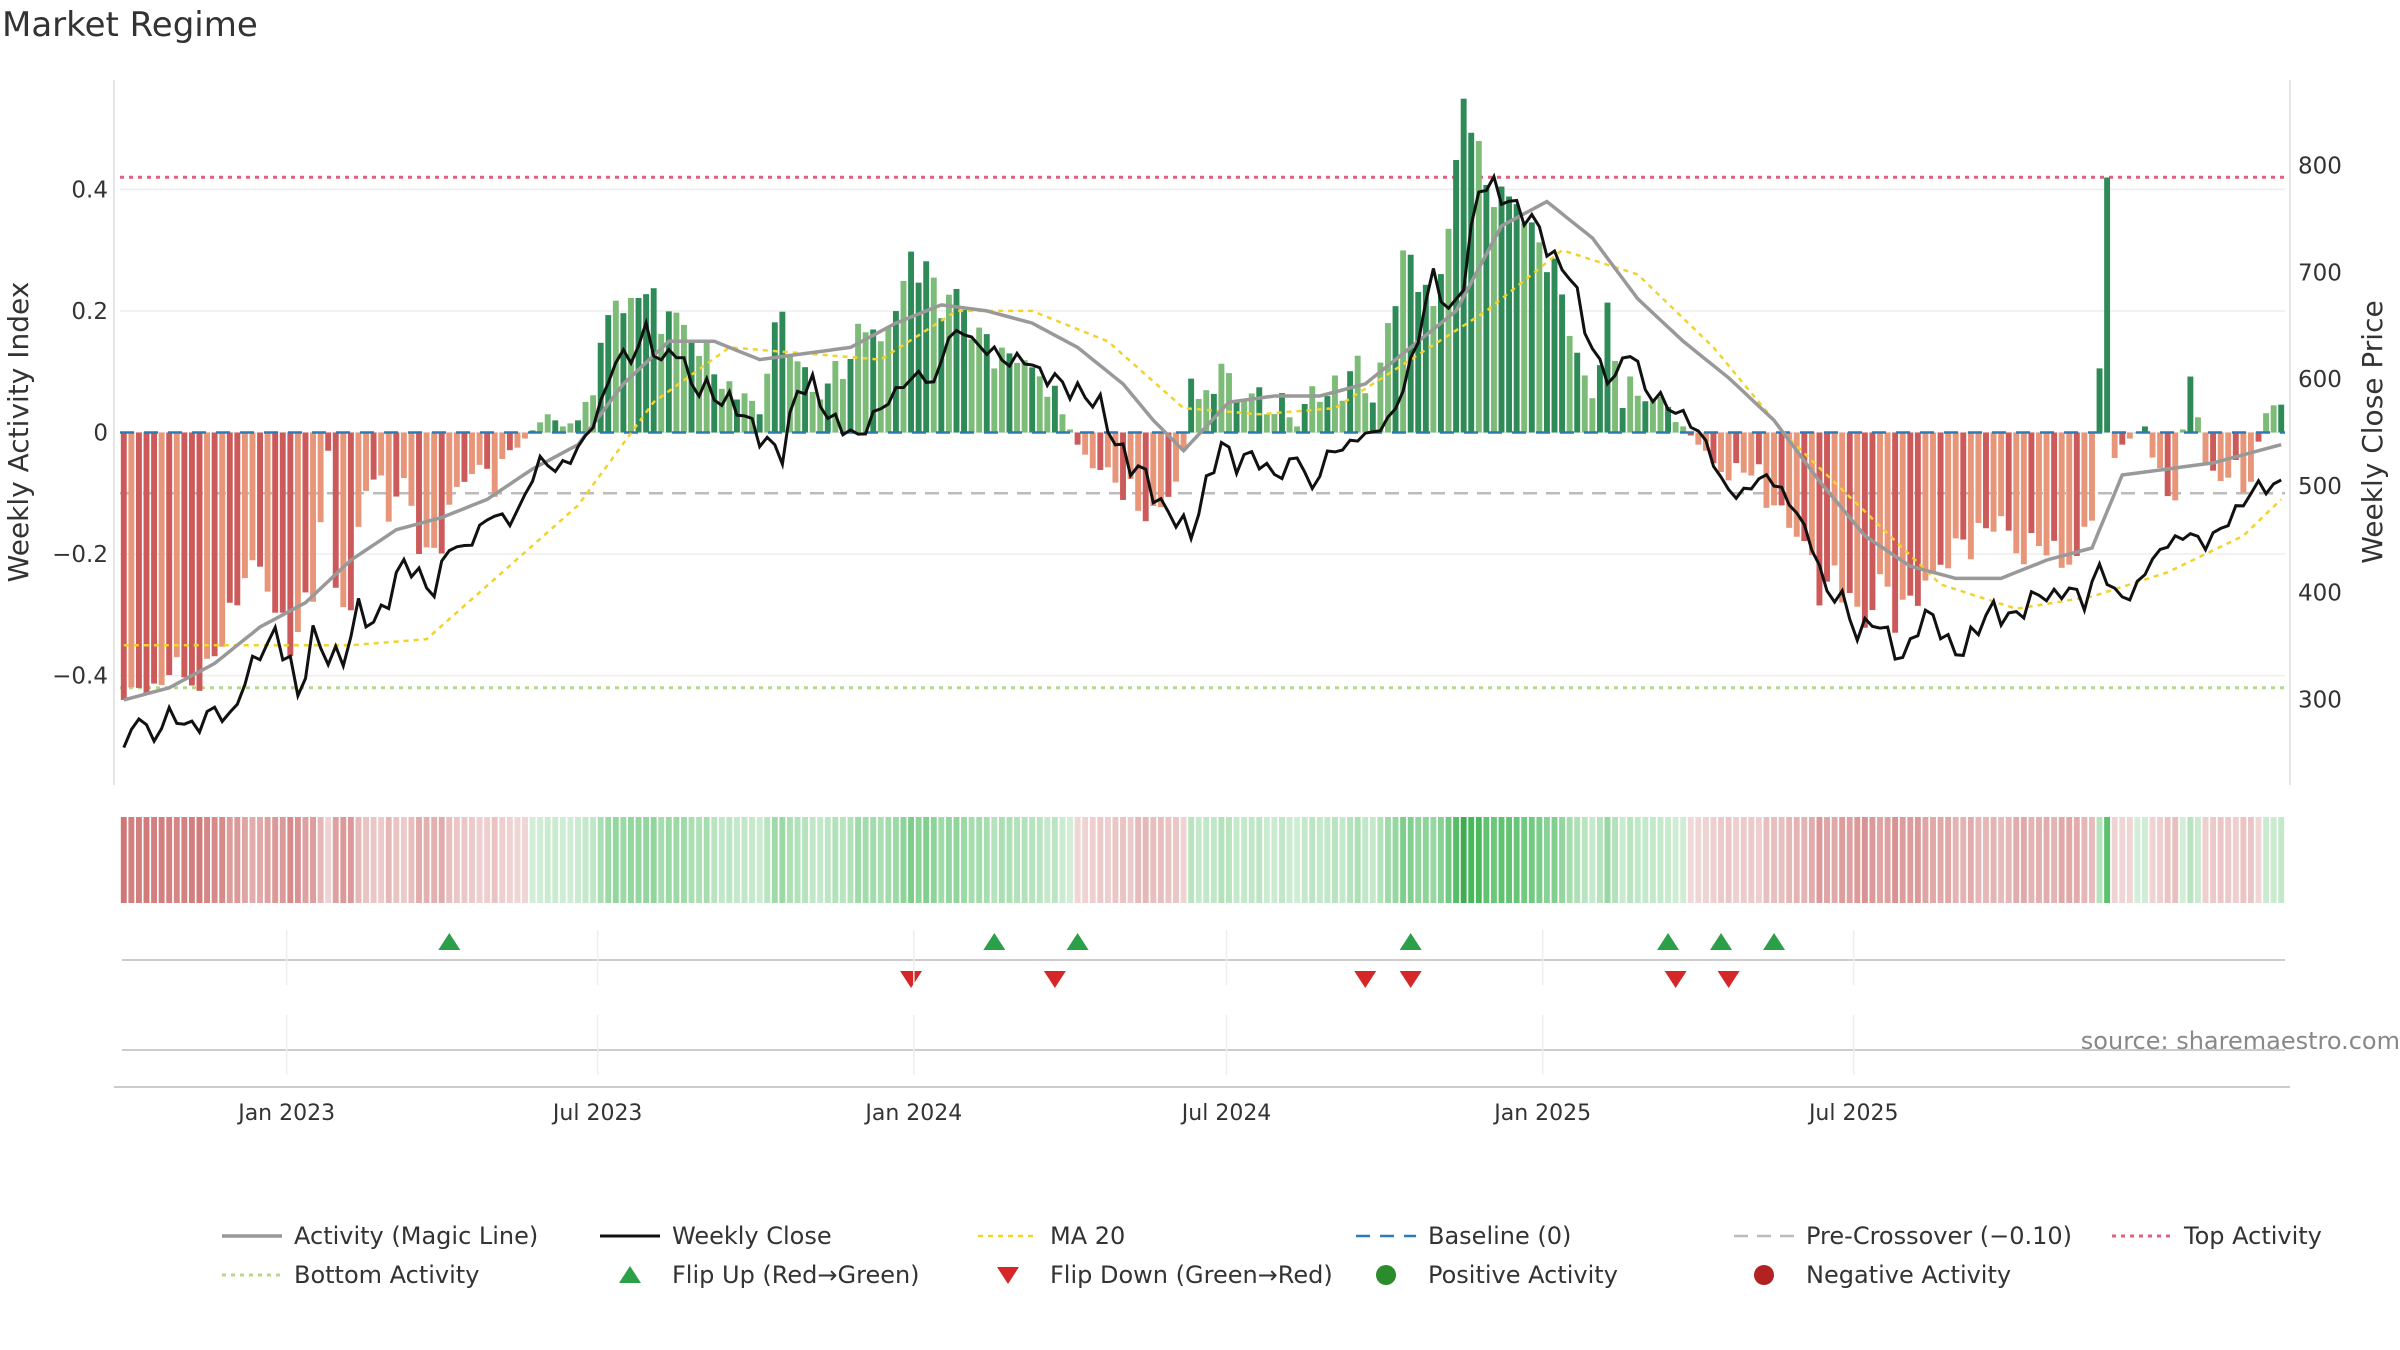 The width and height of the screenshot is (2400, 1350). What do you see at coordinates (1728, 979) in the screenshot?
I see `flip-down-marker` at bounding box center [1728, 979].